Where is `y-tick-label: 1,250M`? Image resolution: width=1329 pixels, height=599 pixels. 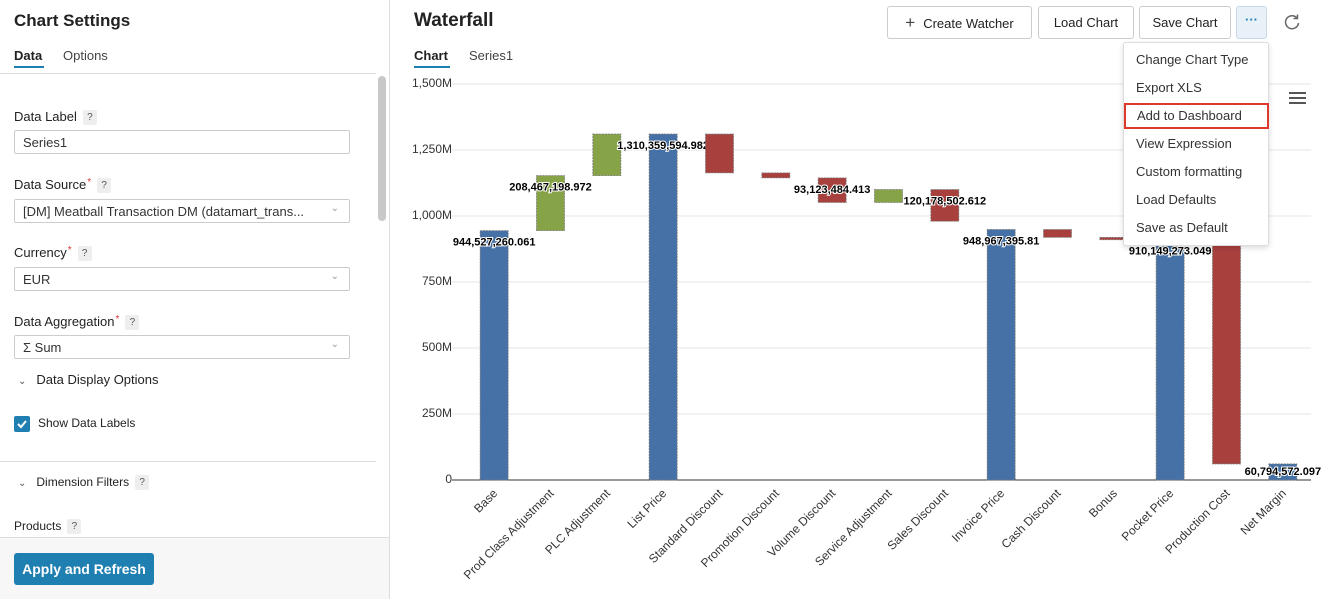 y-tick-label: 1,250M is located at coordinates (432, 149).